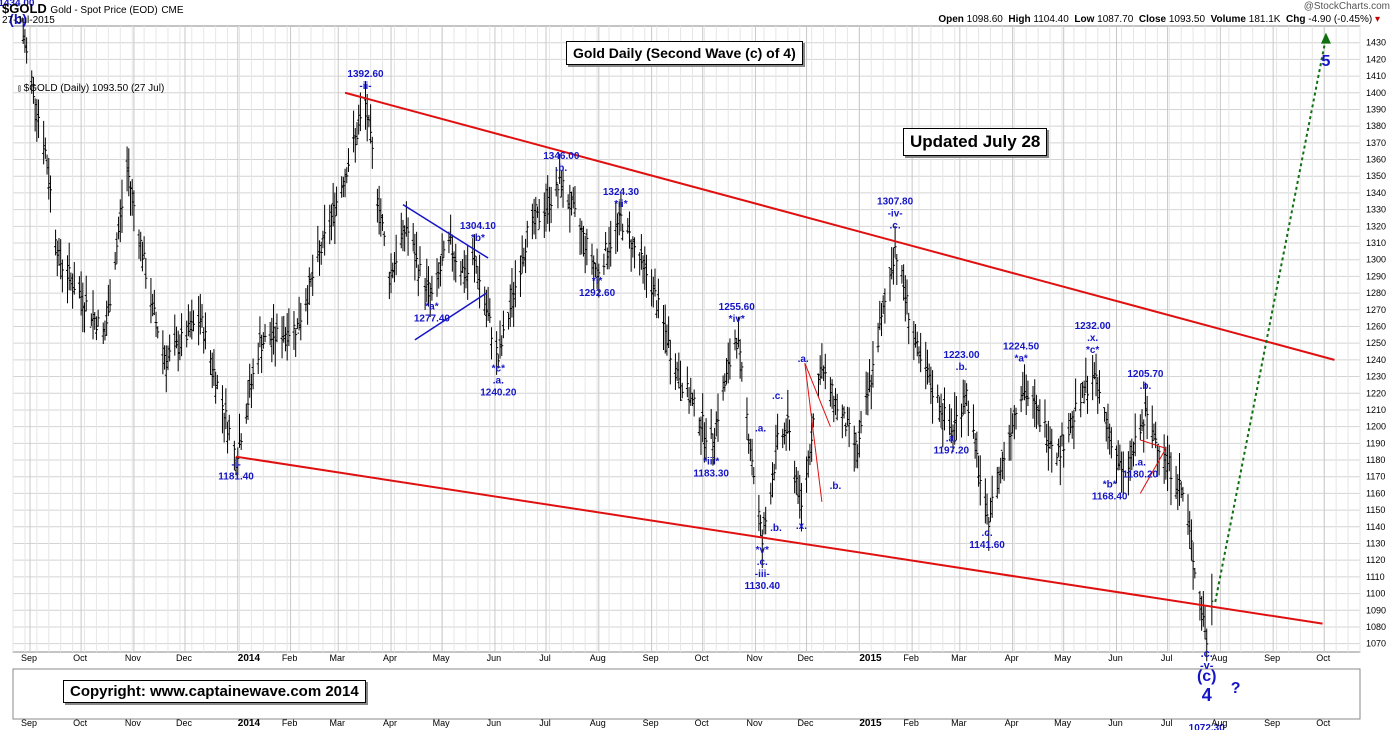  What do you see at coordinates (249, 658) in the screenshot?
I see `x-tick-label: 2014` at bounding box center [249, 658].